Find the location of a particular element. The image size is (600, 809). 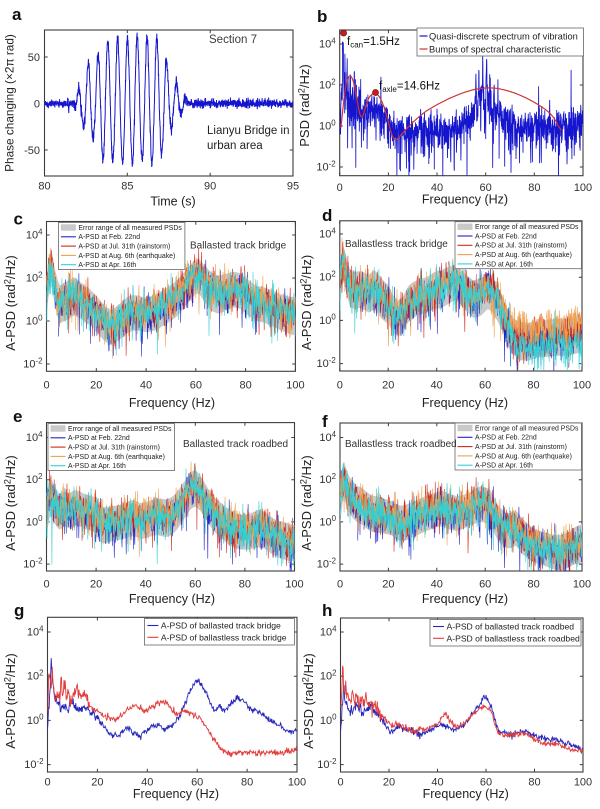

svg-text: Ballastless track bridge is located at coordinates (396, 244).